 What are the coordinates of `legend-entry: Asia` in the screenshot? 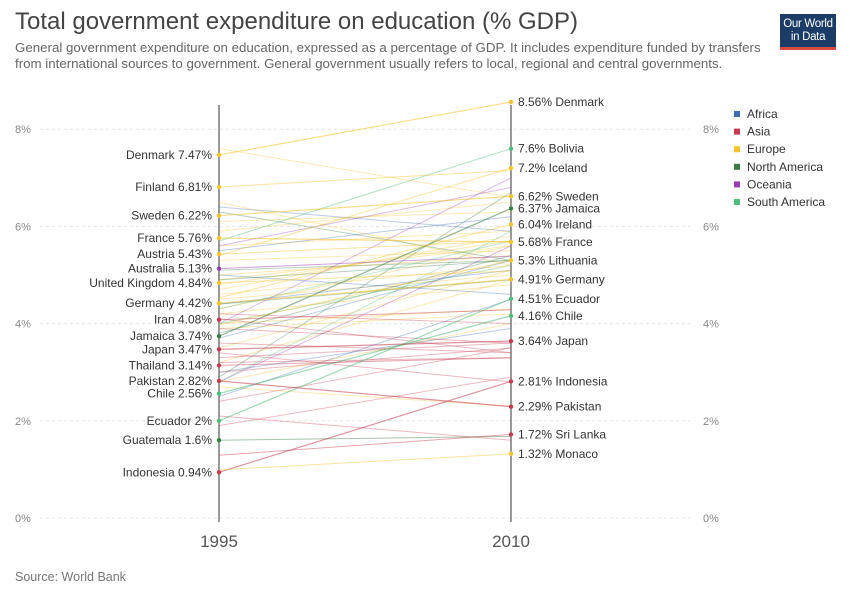 It's located at (759, 132).